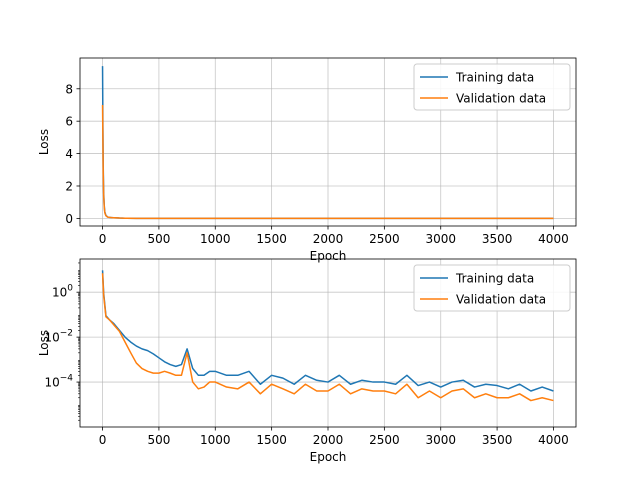 The height and width of the screenshot is (484, 640). I want to click on y-axis: 0 2 4 6 8, so click(72, 154).